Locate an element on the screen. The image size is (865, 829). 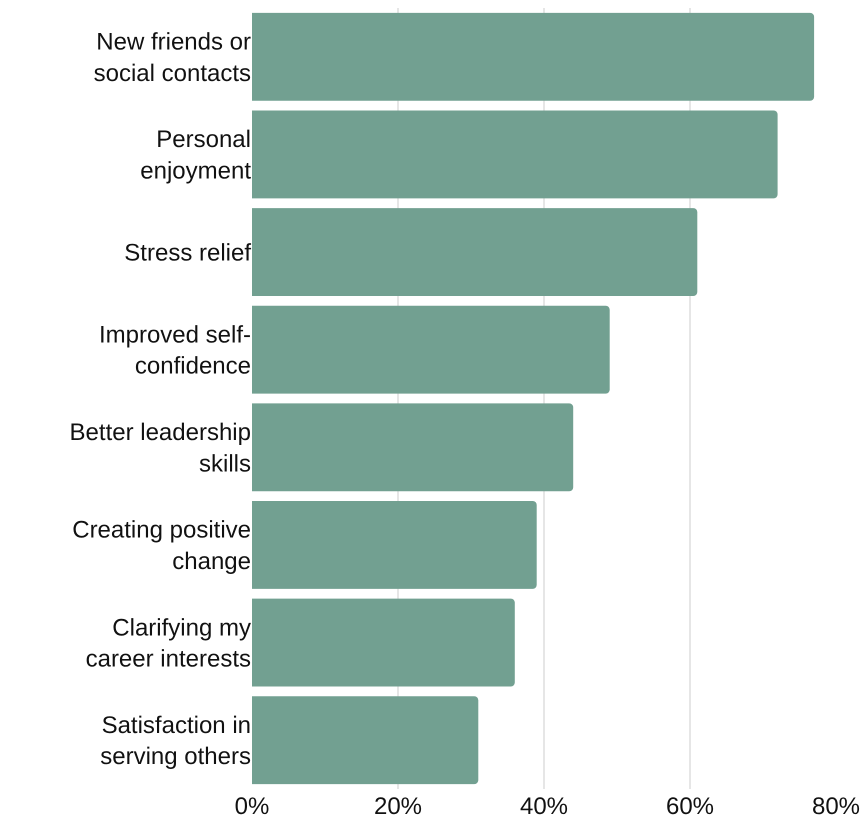
y-tick-label: New friends or social contacts is located at coordinates (172, 57).